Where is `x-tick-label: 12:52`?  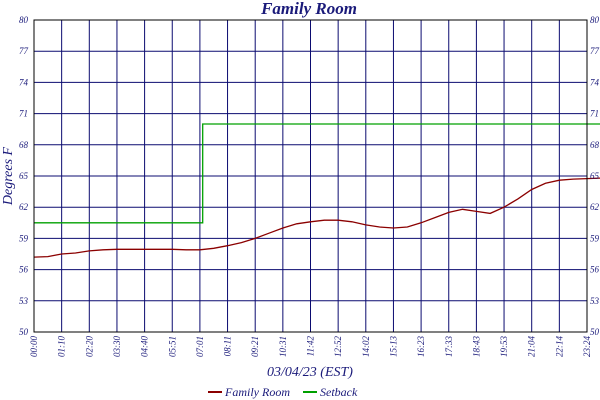
x-tick-label: 12:52 is located at coordinates (338, 346).